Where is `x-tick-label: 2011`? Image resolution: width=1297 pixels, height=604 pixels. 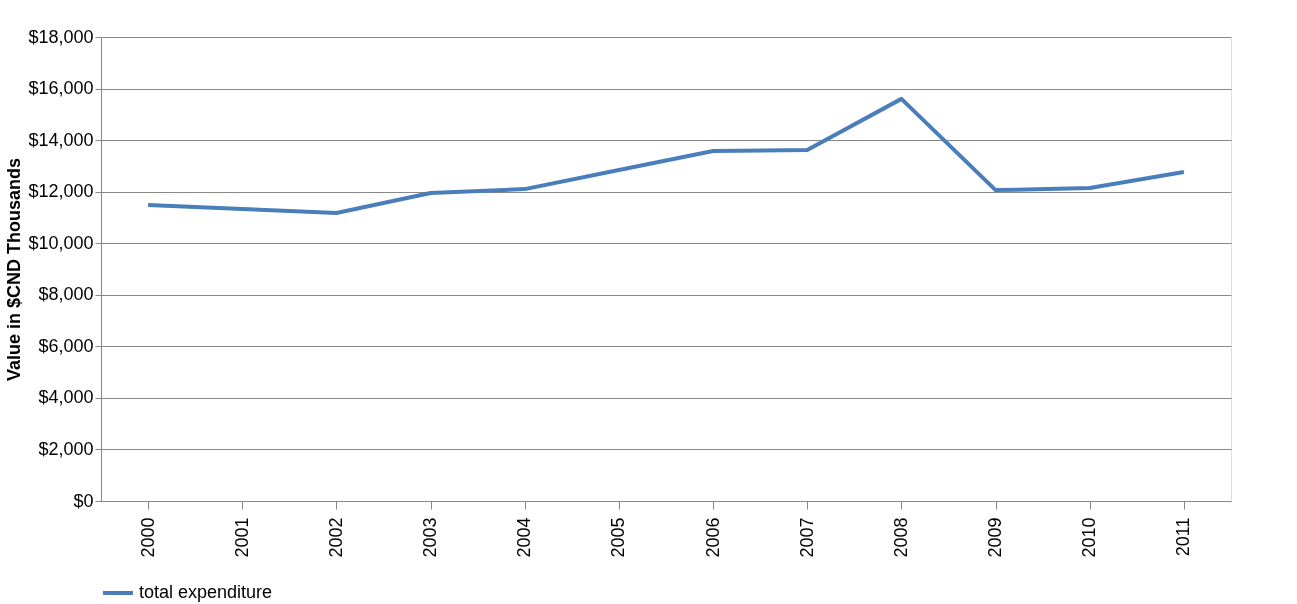
x-tick-label: 2011 is located at coordinates (1183, 537).